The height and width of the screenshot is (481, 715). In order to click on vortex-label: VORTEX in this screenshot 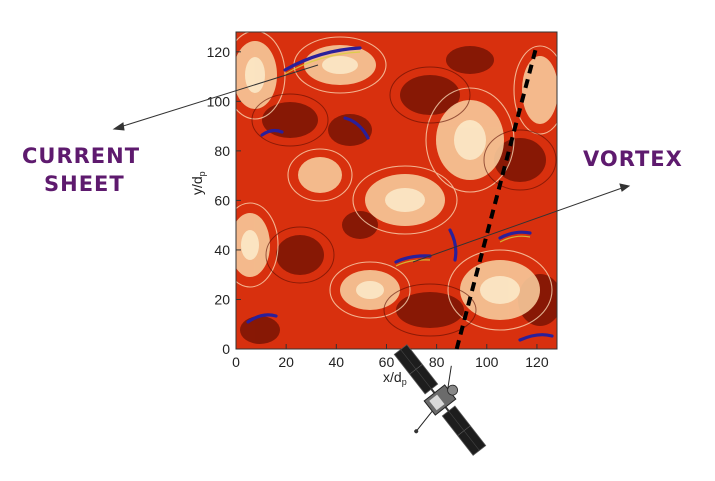, I will do `click(633, 159)`.